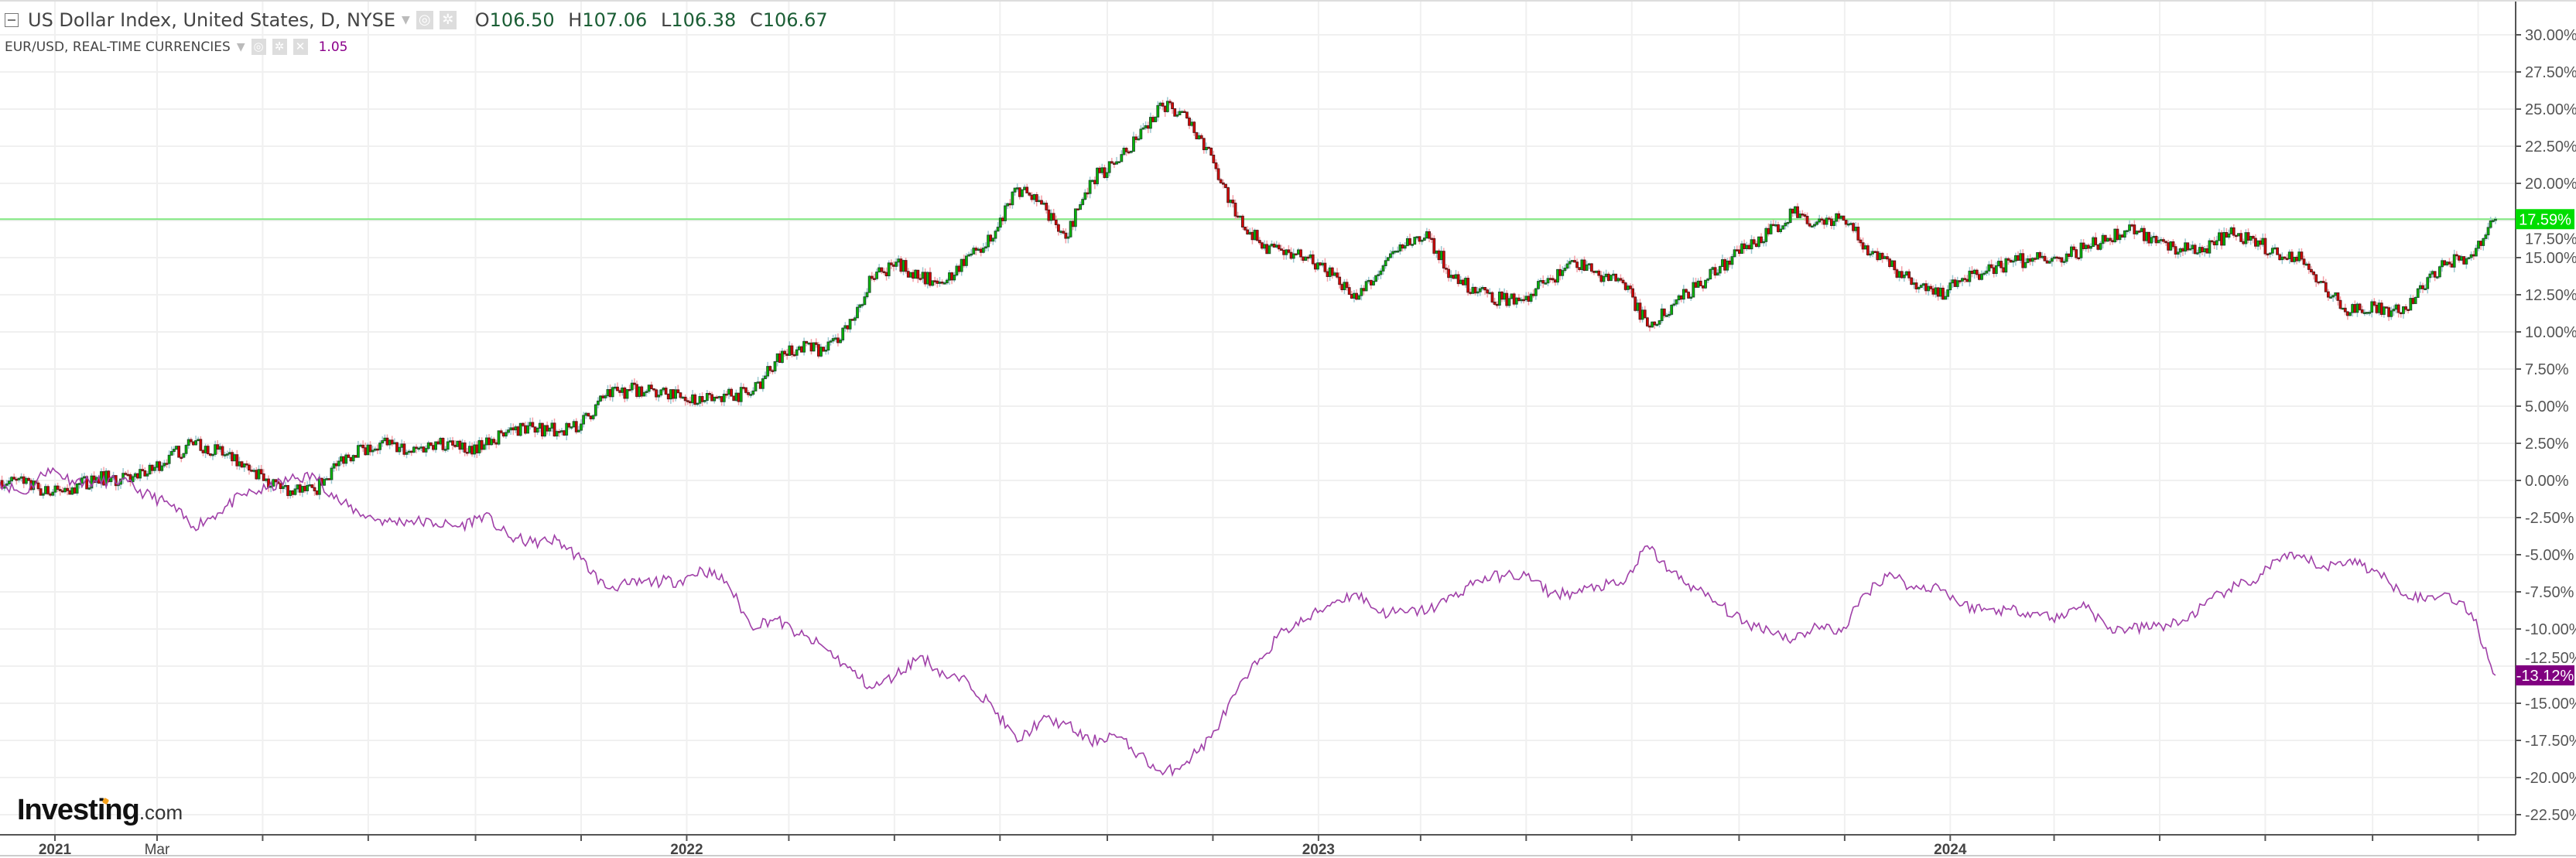 This screenshot has height=858, width=2576. What do you see at coordinates (158, 850) in the screenshot?
I see `x-tick-label: Mar` at bounding box center [158, 850].